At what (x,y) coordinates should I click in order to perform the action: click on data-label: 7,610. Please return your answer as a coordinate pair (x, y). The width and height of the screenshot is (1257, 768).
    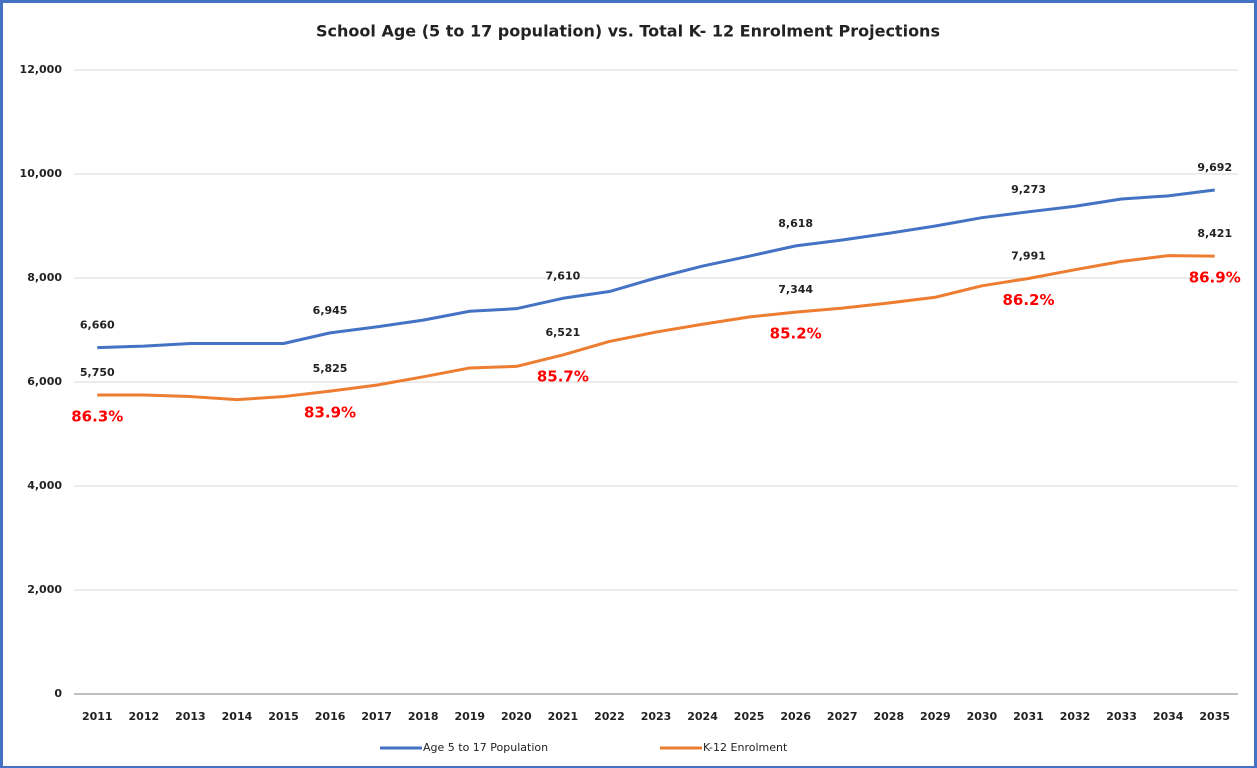
    Looking at the image, I should click on (562, 275).